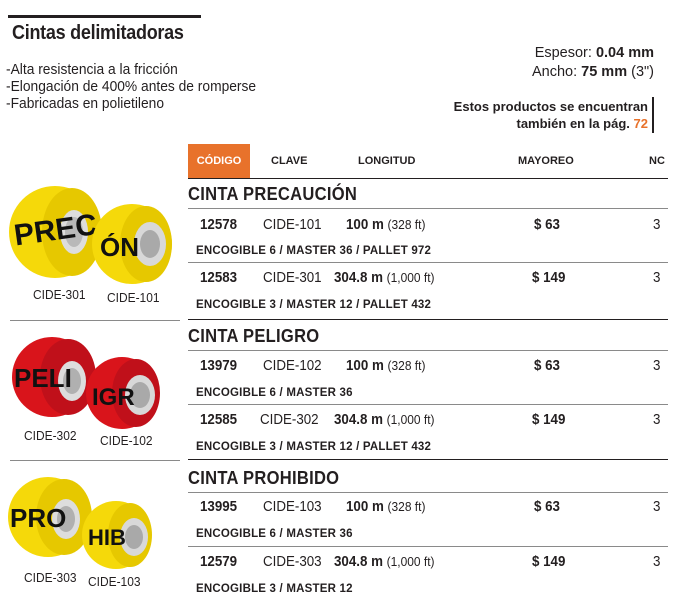  I want to click on column-header-clave: CLAVE, so click(289, 161).